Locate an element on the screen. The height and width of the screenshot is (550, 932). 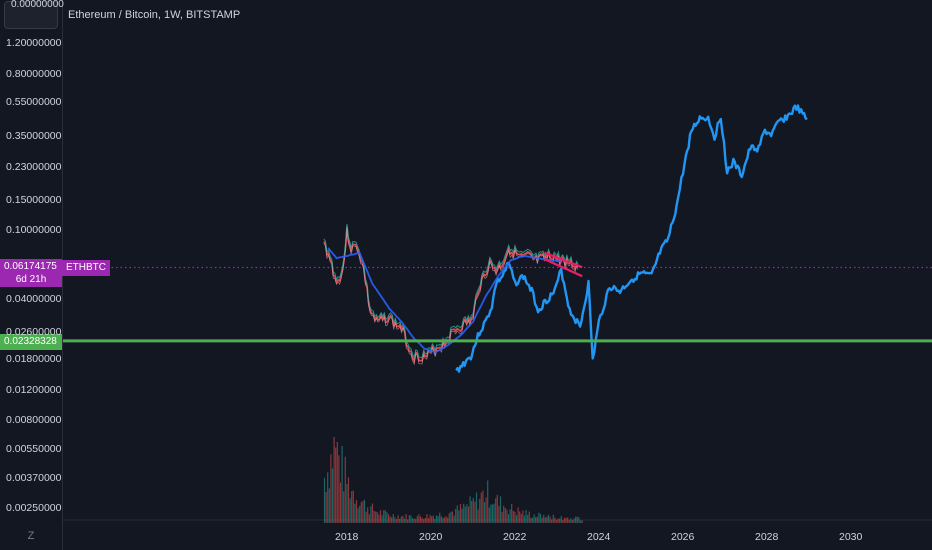
wedge-upper-line is located at coordinates (563, 260).